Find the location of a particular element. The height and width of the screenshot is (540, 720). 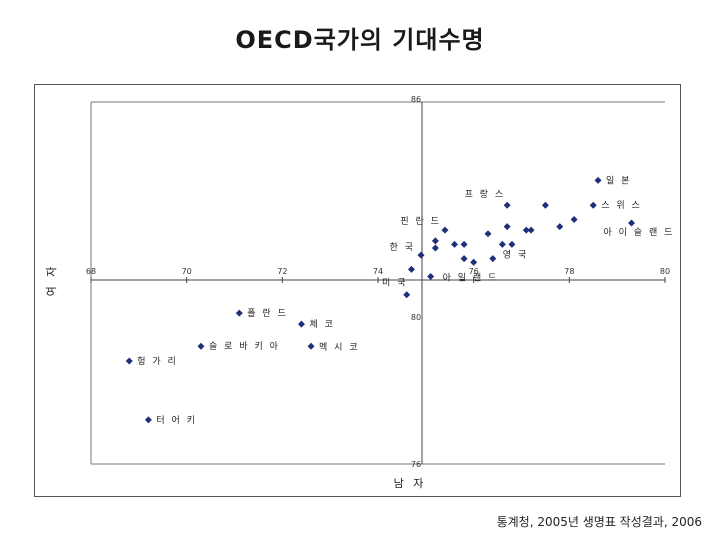

point-label: 미 국 is located at coordinates (394, 282).